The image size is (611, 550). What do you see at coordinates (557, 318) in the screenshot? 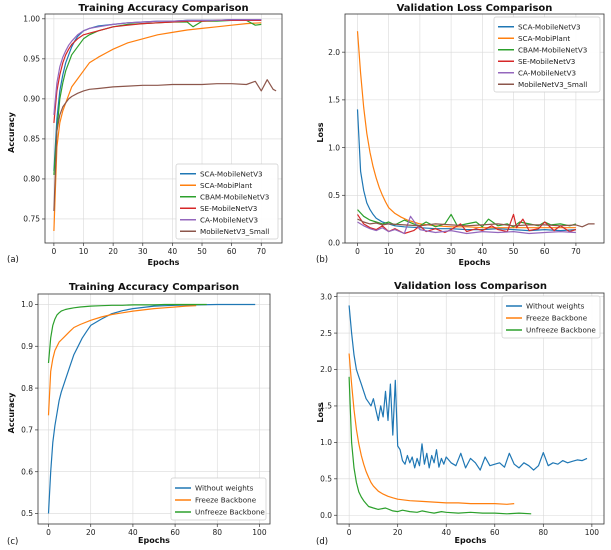
I see `legend-entry: Freeze Backbone` at bounding box center [557, 318].